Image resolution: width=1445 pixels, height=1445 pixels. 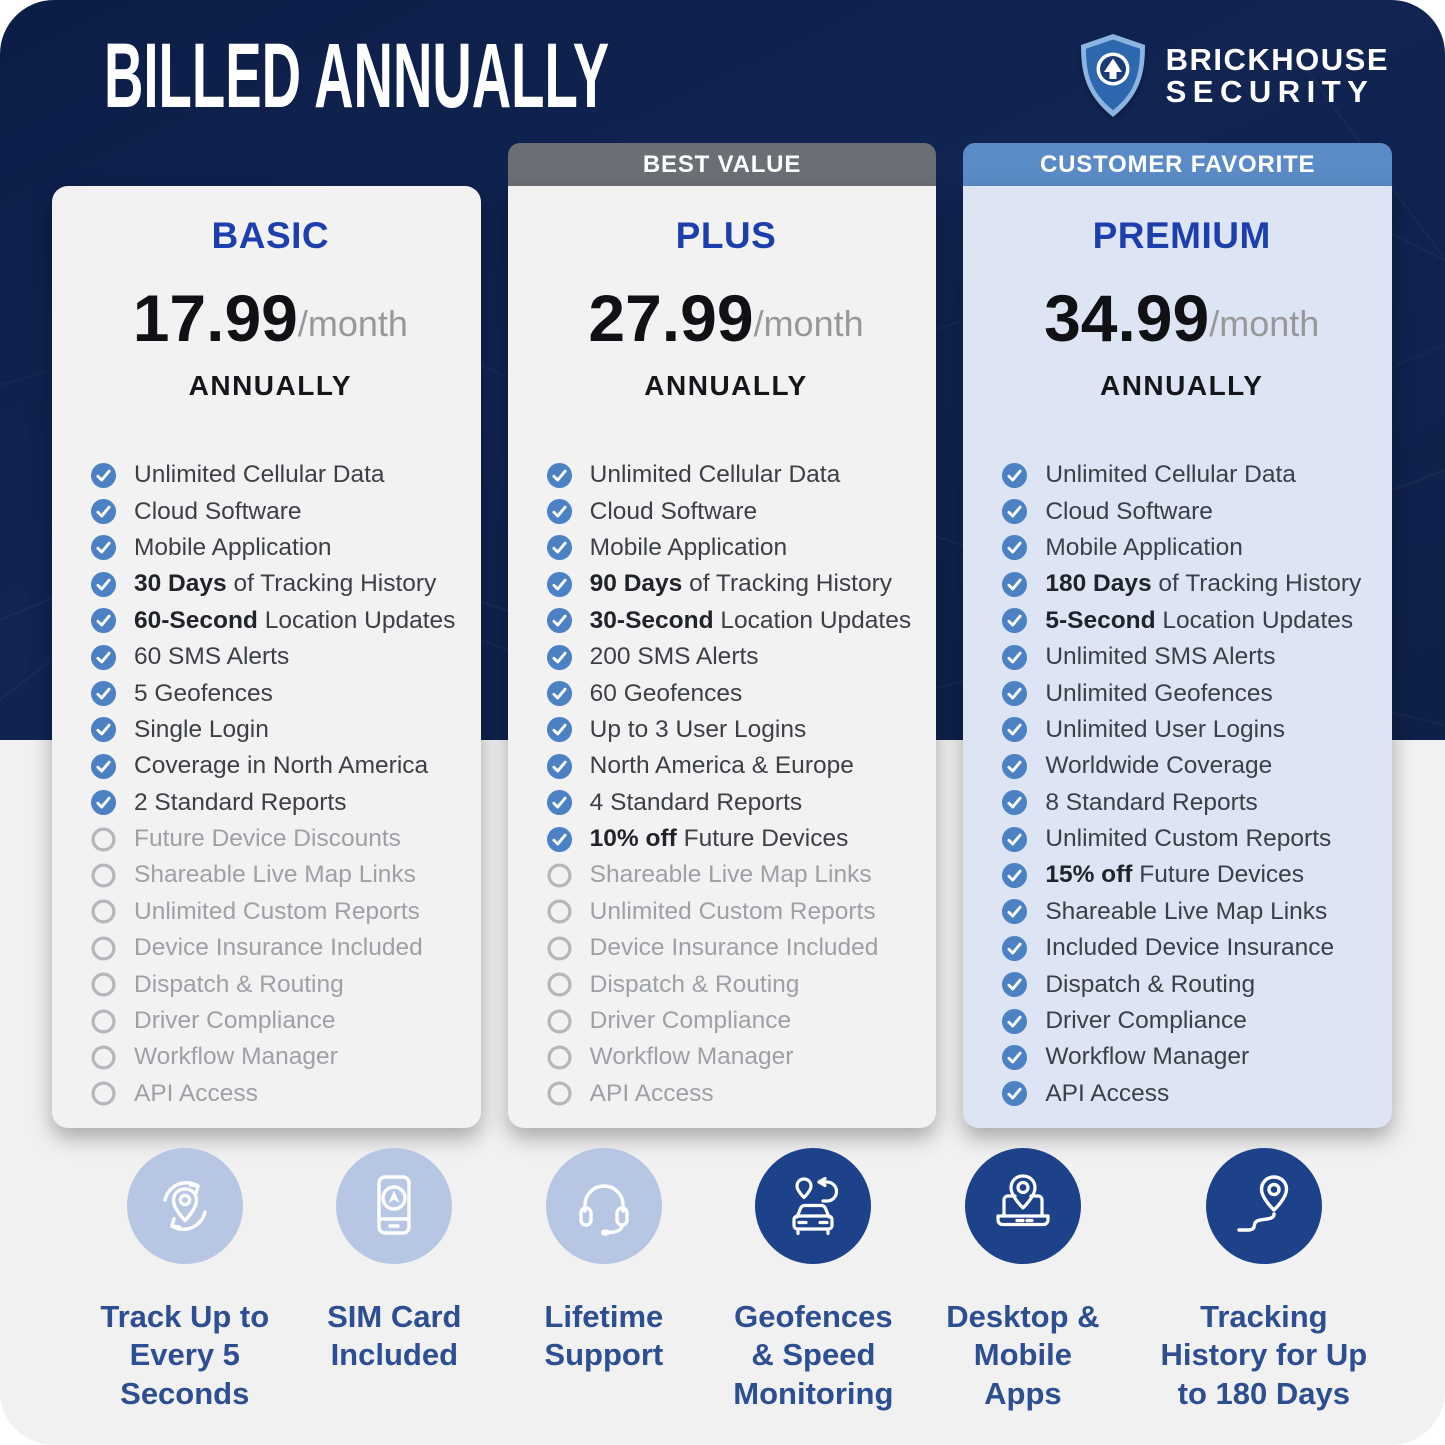 What do you see at coordinates (726, 584) in the screenshot?
I see `feature-row: 90 Days of Tracking History` at bounding box center [726, 584].